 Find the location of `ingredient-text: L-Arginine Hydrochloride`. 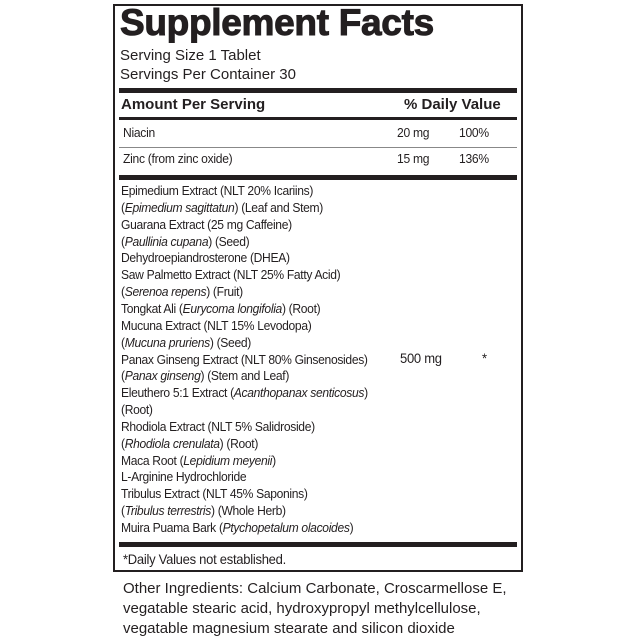

ingredient-text: L-Arginine Hydrochloride is located at coordinates (184, 477).